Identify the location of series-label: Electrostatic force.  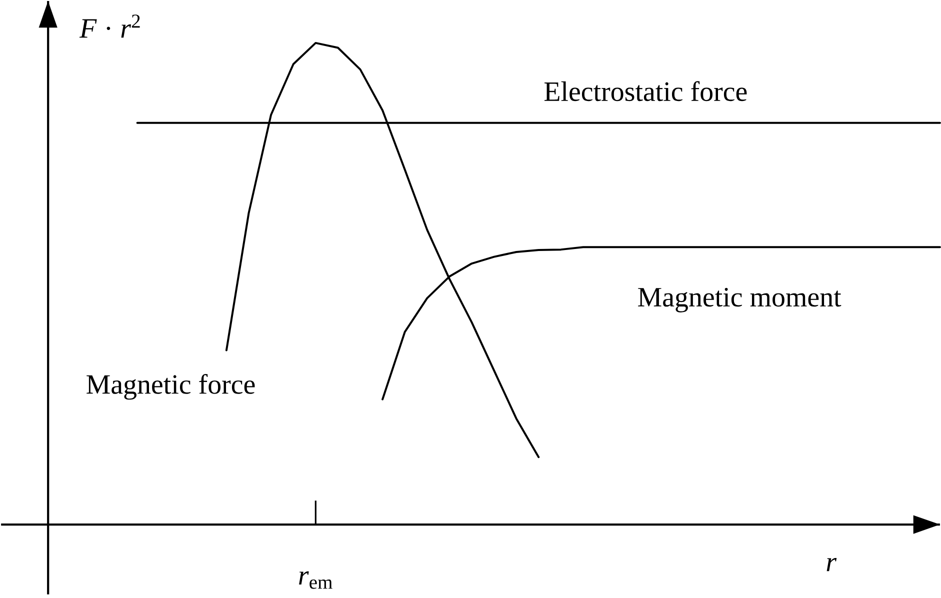
(645, 91).